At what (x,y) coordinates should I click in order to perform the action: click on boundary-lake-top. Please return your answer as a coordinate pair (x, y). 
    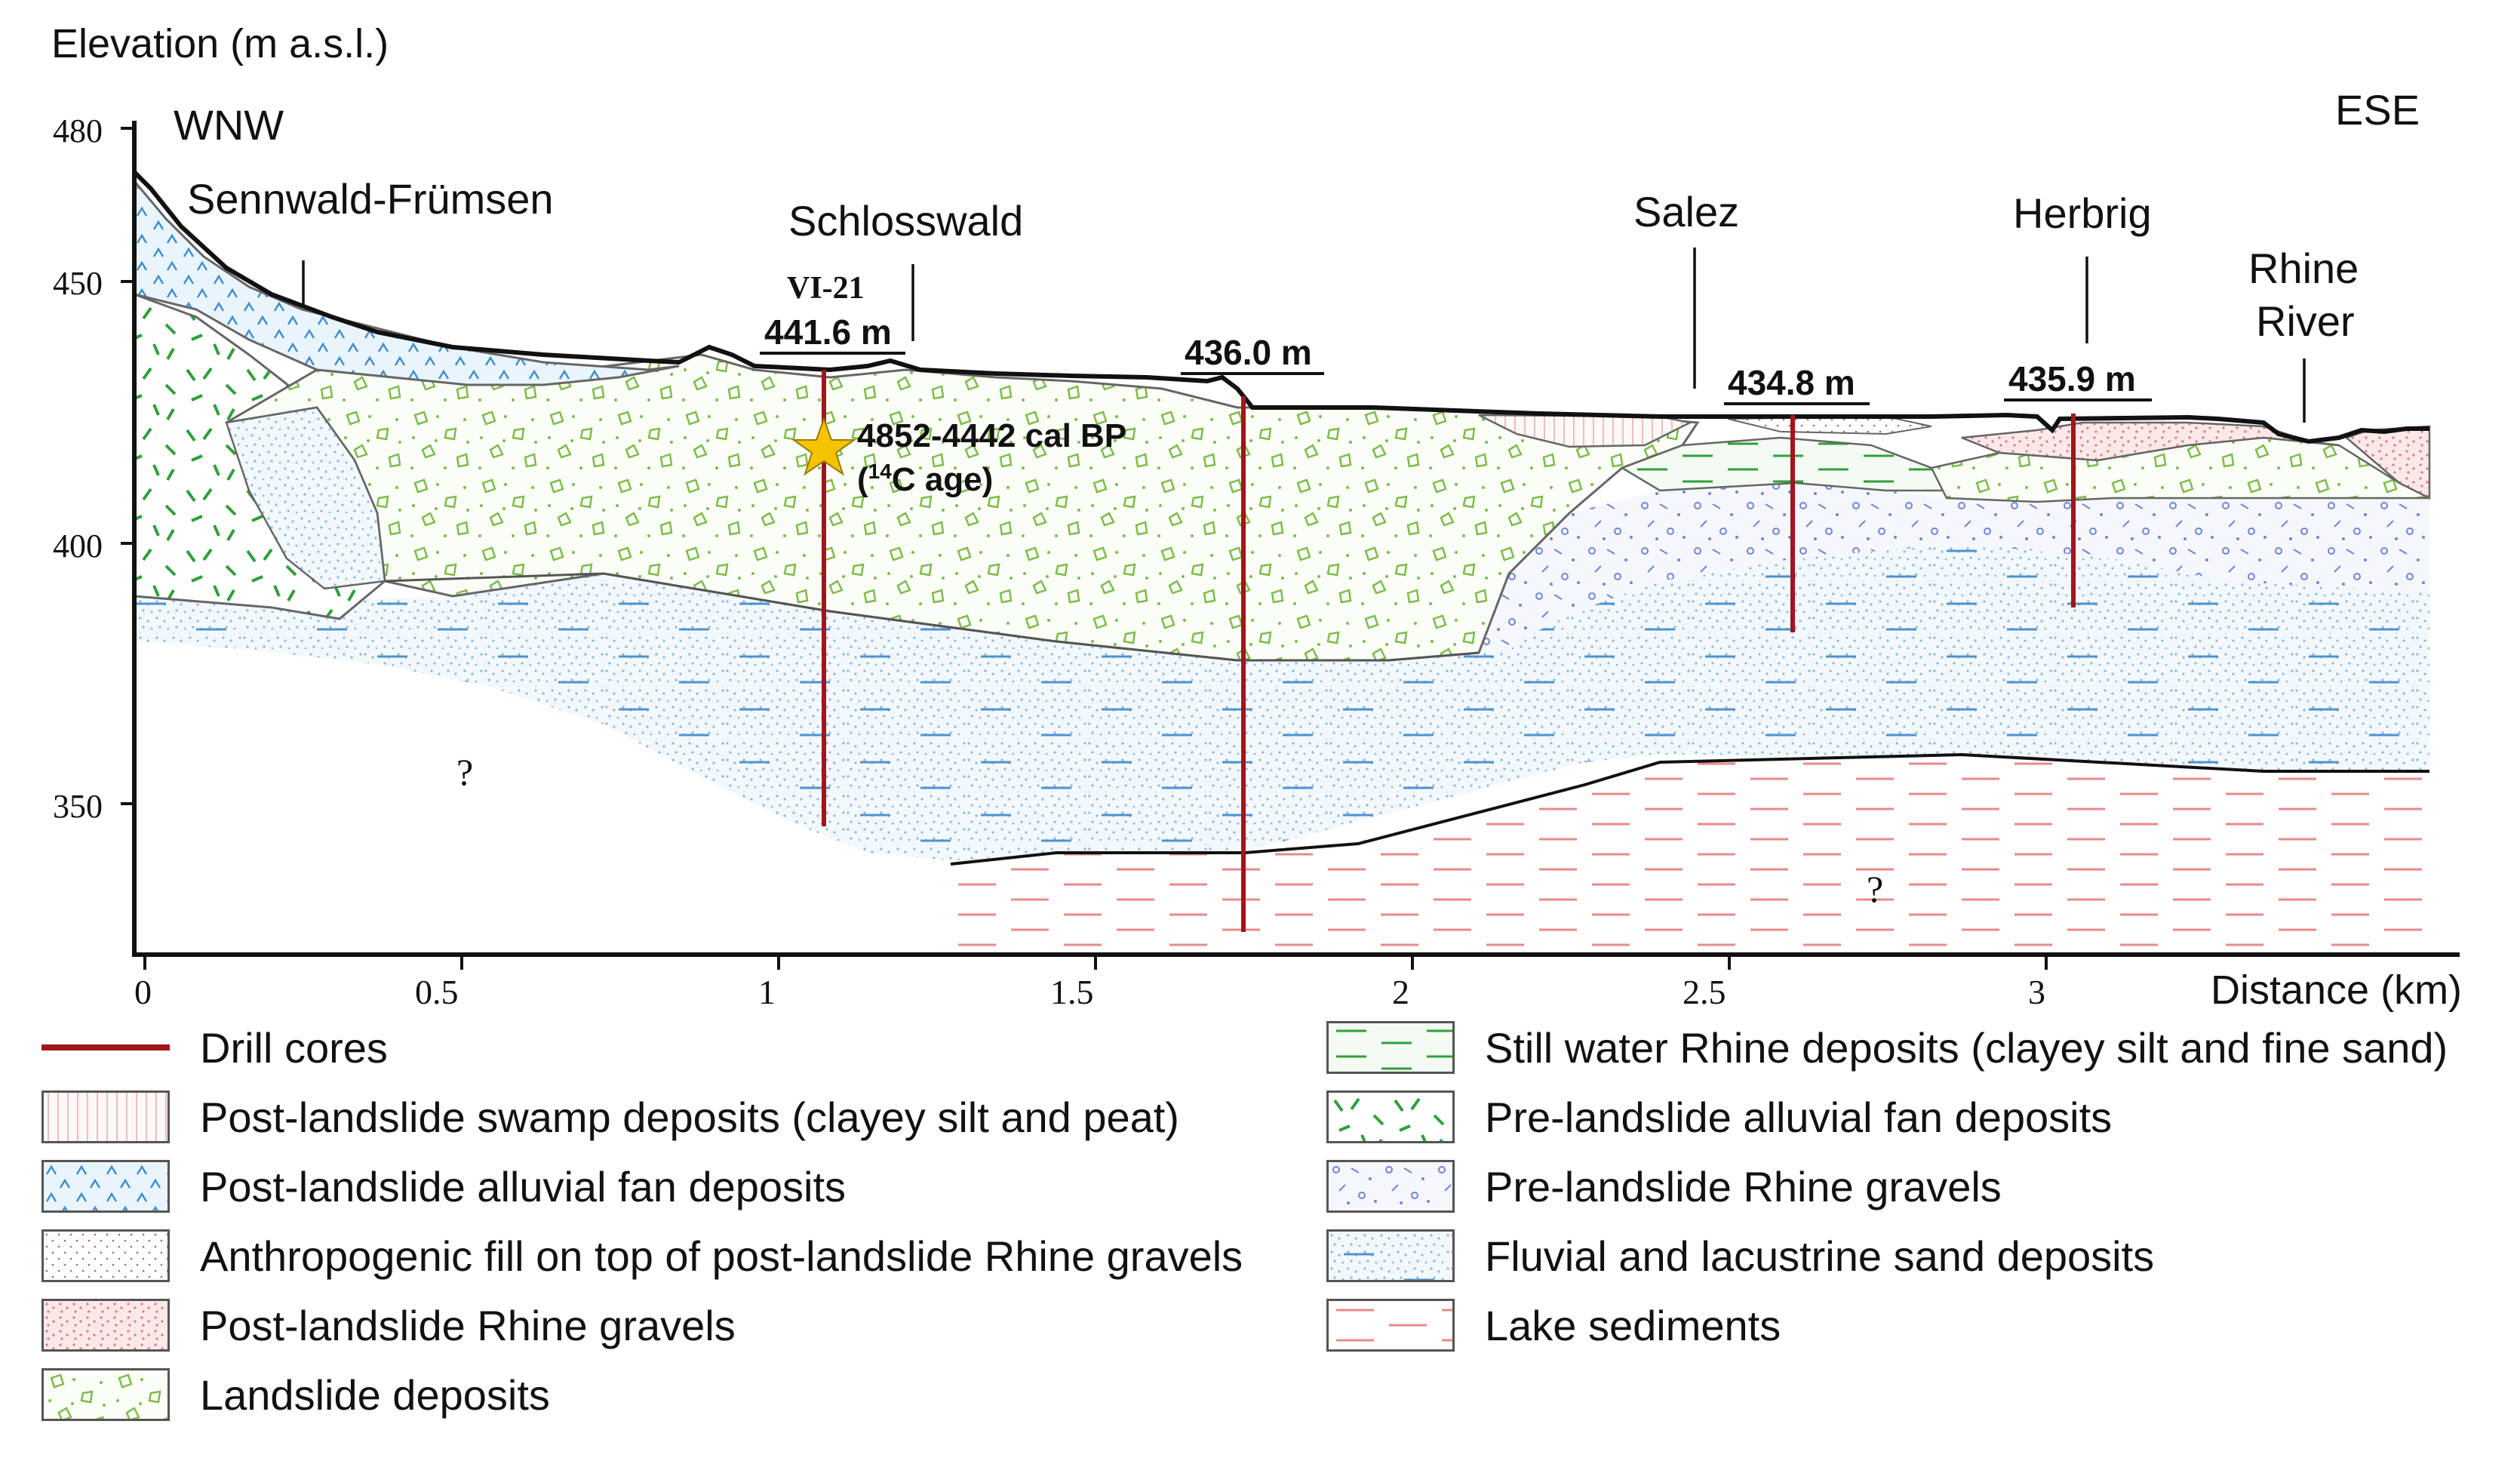
    Looking at the image, I should click on (1689, 809).